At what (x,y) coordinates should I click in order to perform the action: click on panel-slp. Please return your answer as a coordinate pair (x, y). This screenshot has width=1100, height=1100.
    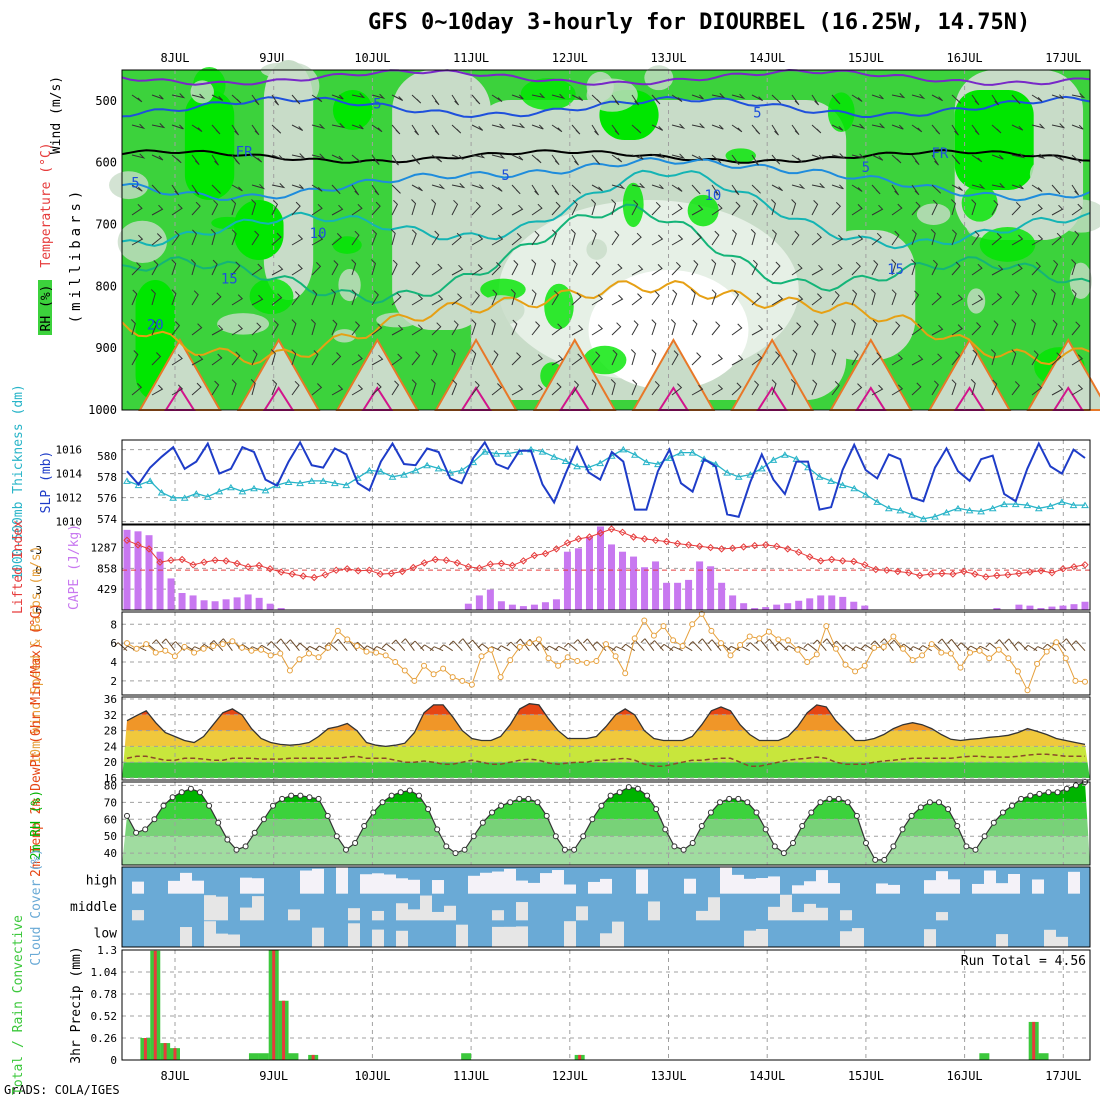
    Looking at the image, I should click on (606, 482).